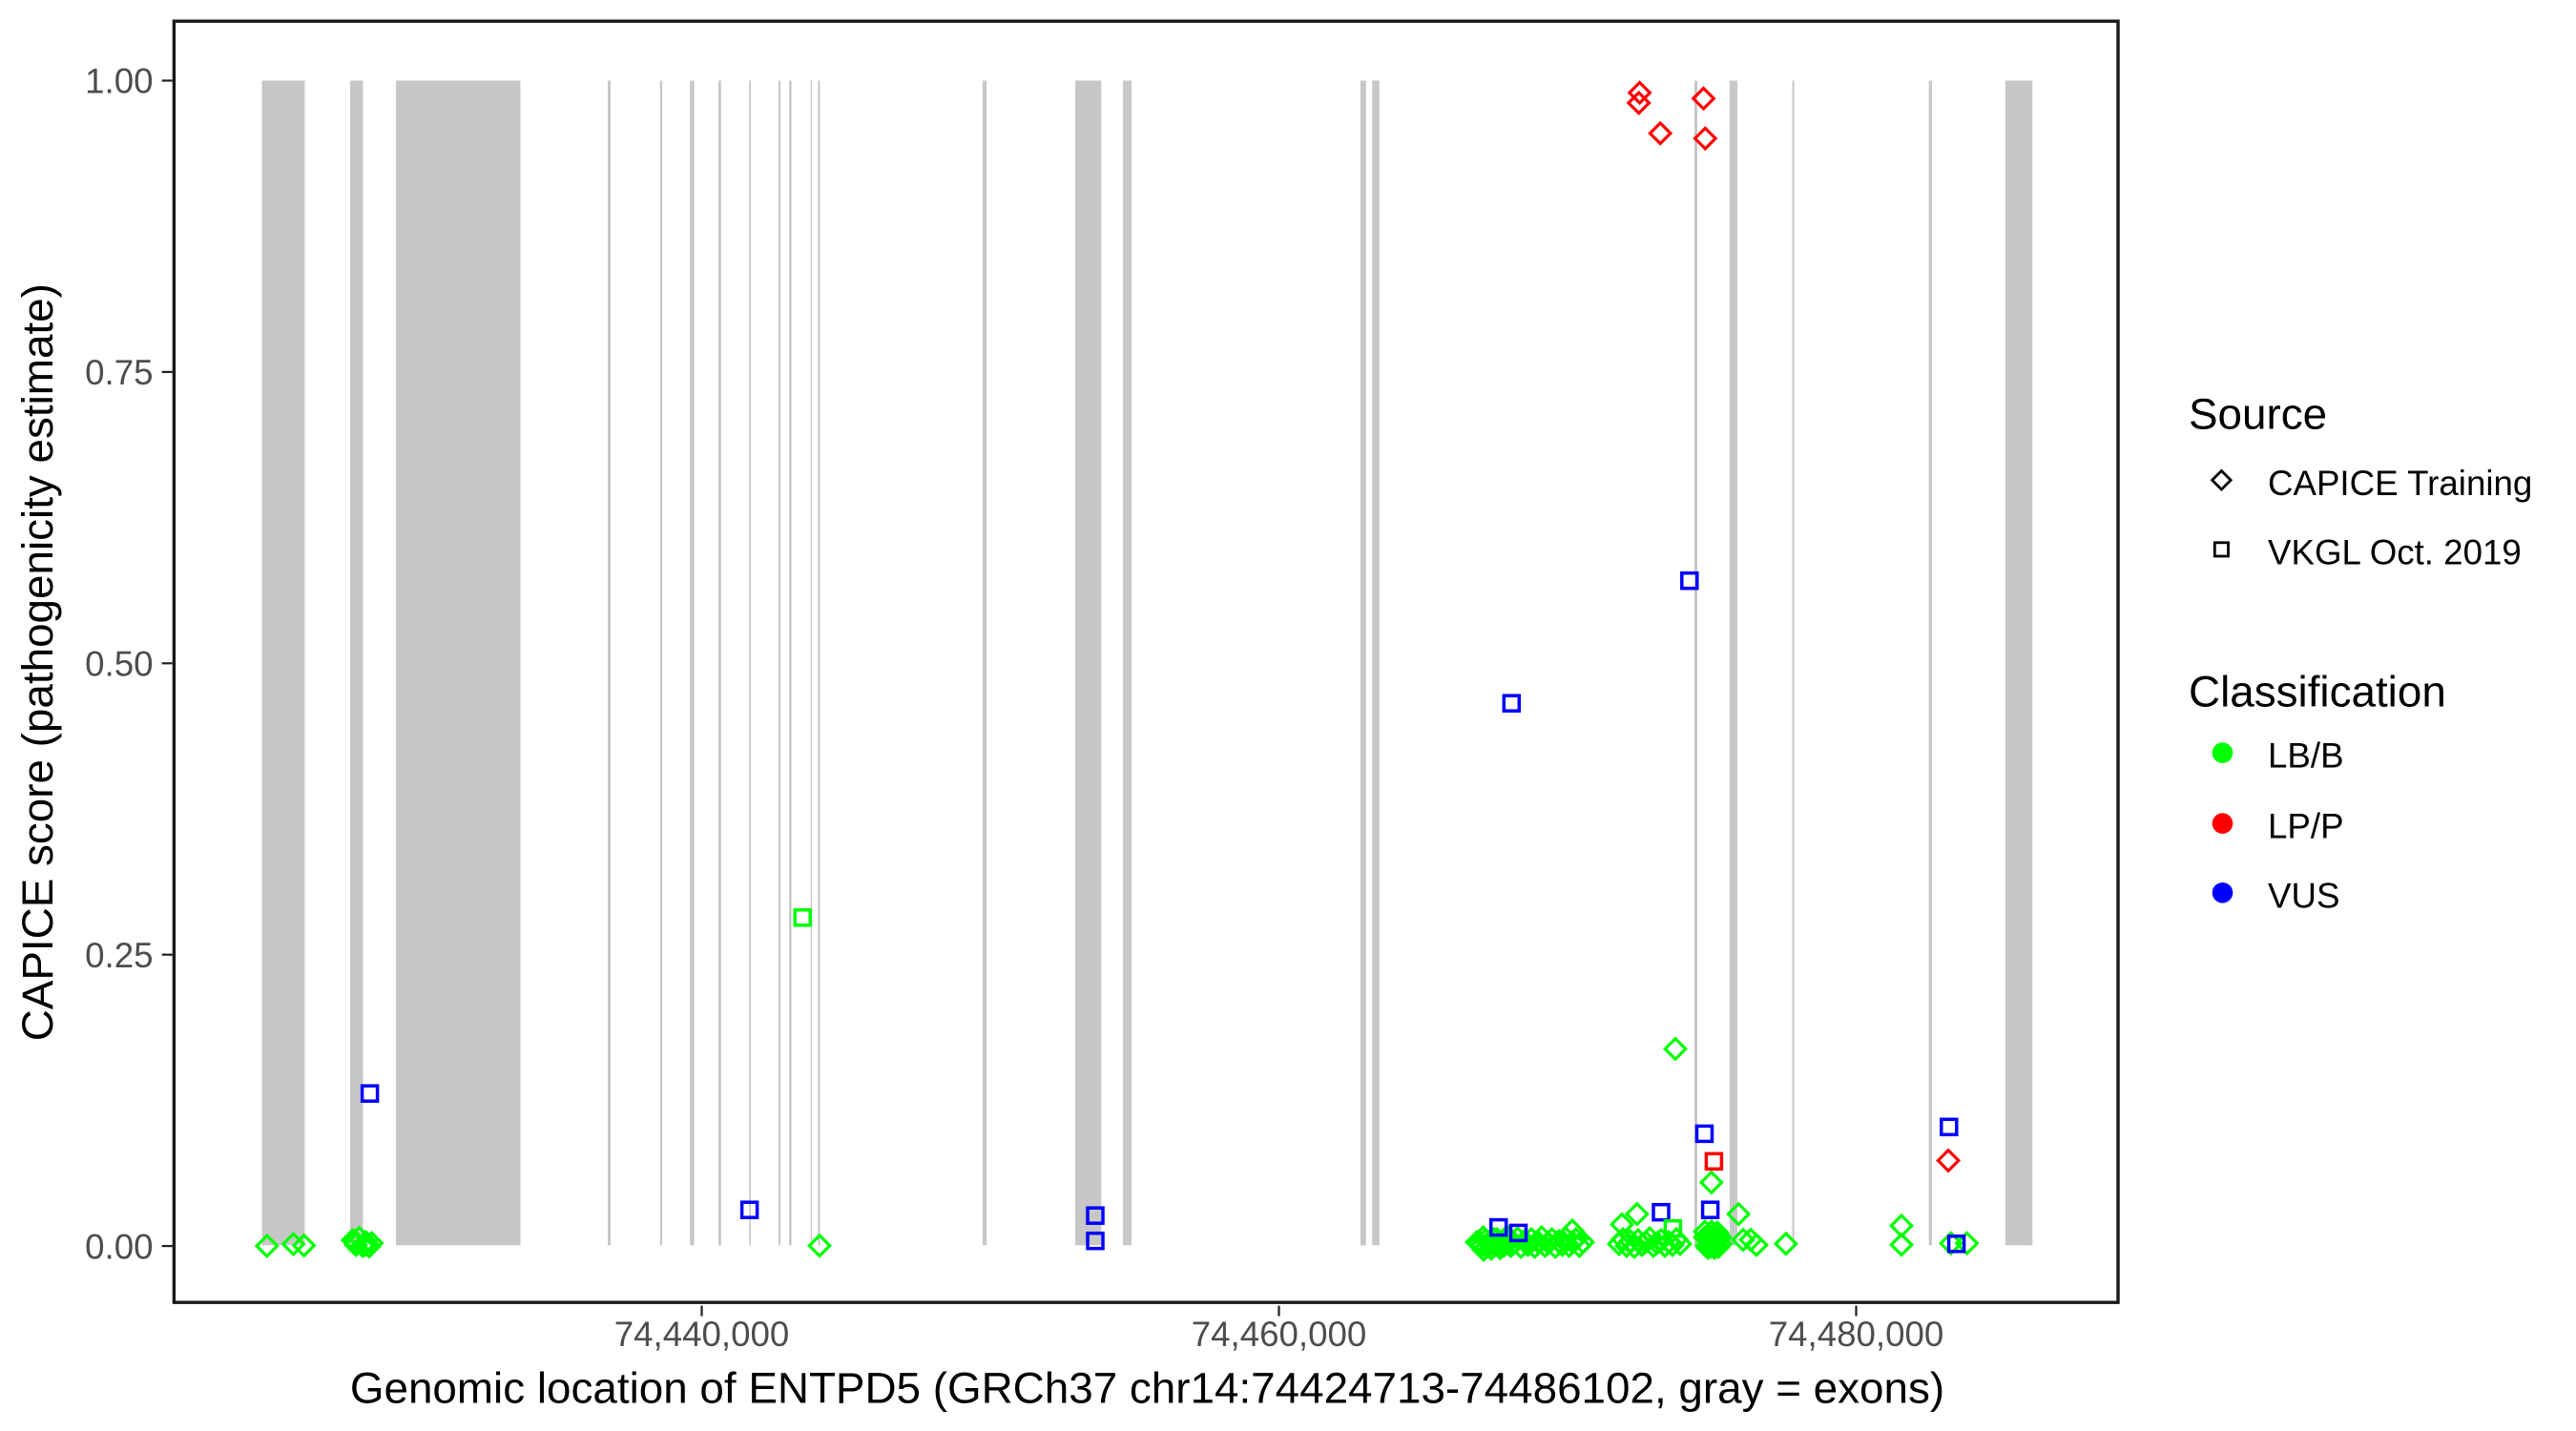 Image resolution: width=2576 pixels, height=1431 pixels. Describe the element at coordinates (702, 1334) in the screenshot. I see `svg-text: 74,440,000` at that location.